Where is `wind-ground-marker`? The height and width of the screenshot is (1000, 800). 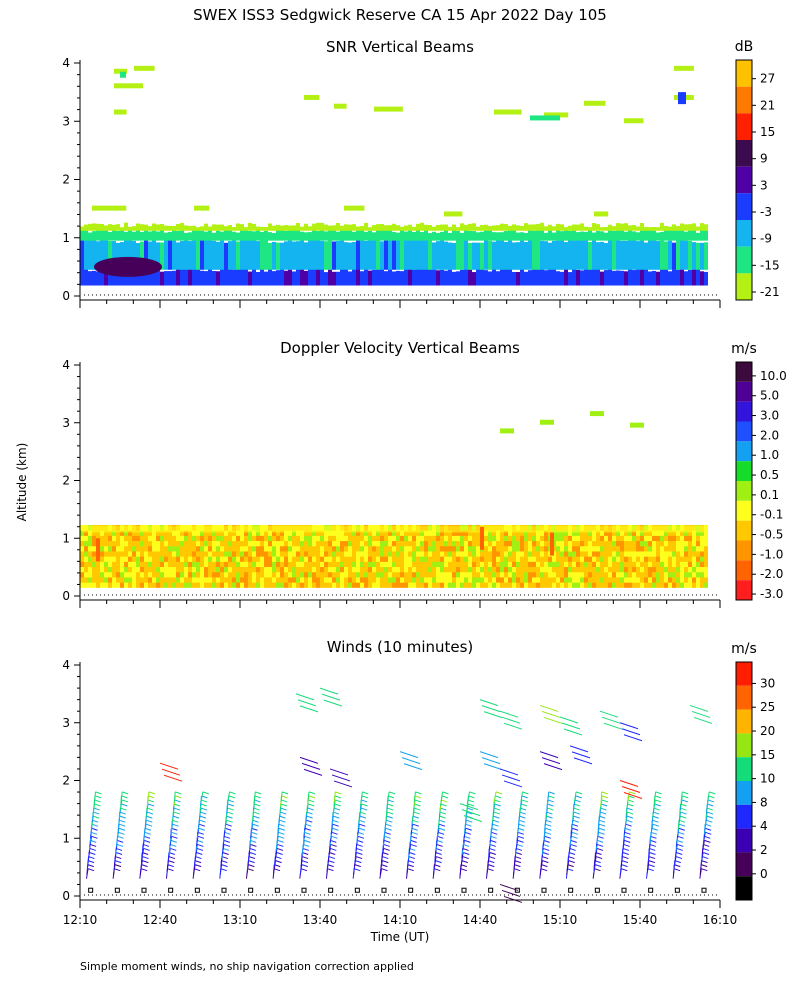 wind-ground-marker is located at coordinates (677, 890).